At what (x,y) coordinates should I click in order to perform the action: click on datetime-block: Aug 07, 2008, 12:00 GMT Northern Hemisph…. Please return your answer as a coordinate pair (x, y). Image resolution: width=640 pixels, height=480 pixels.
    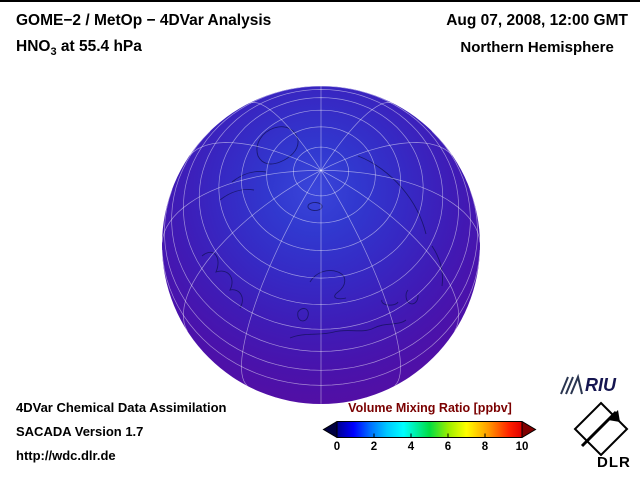
    Looking at the image, I should click on (537, 34).